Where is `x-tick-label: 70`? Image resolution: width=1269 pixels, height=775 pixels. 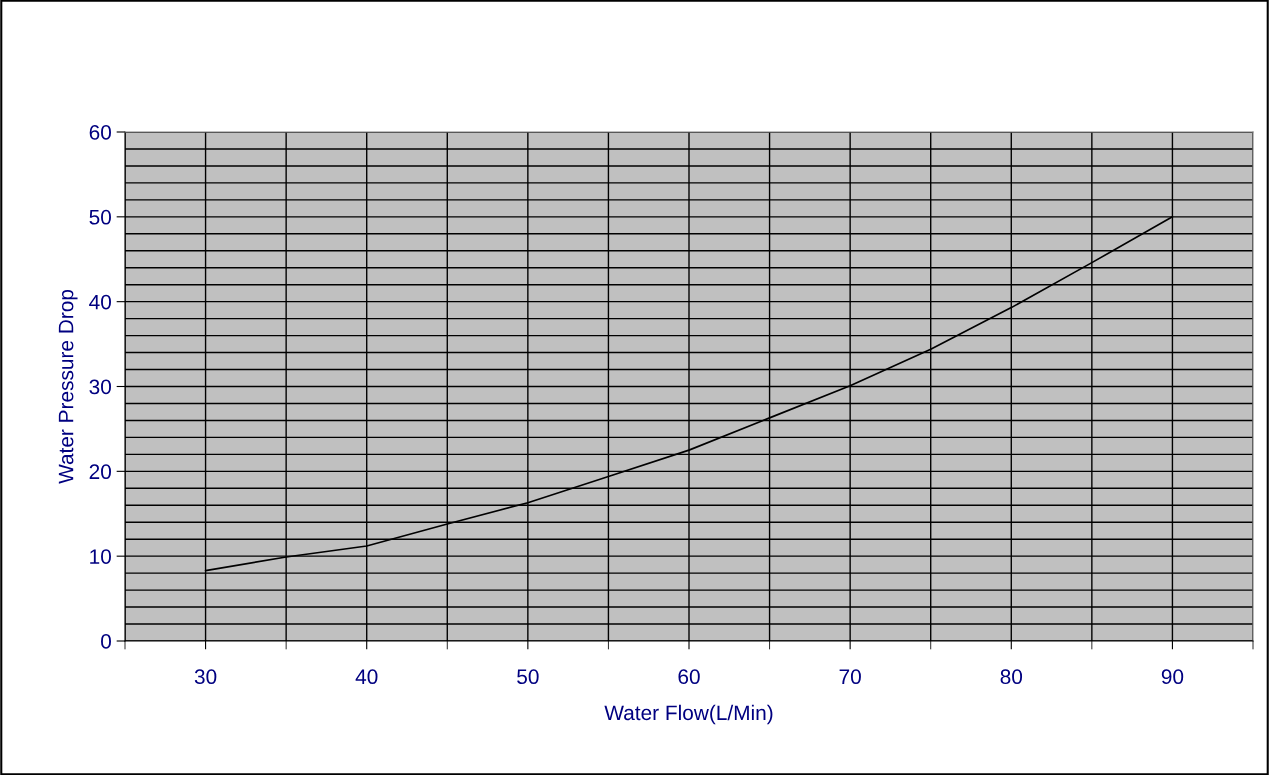 x-tick-label: 70 is located at coordinates (850, 677).